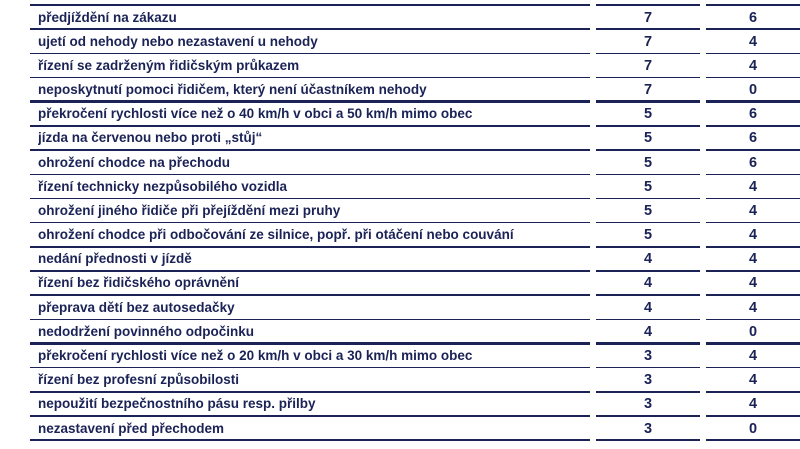  What do you see at coordinates (136, 307) in the screenshot?
I see `offense-label: přeprava dětí bez autosedačky` at bounding box center [136, 307].